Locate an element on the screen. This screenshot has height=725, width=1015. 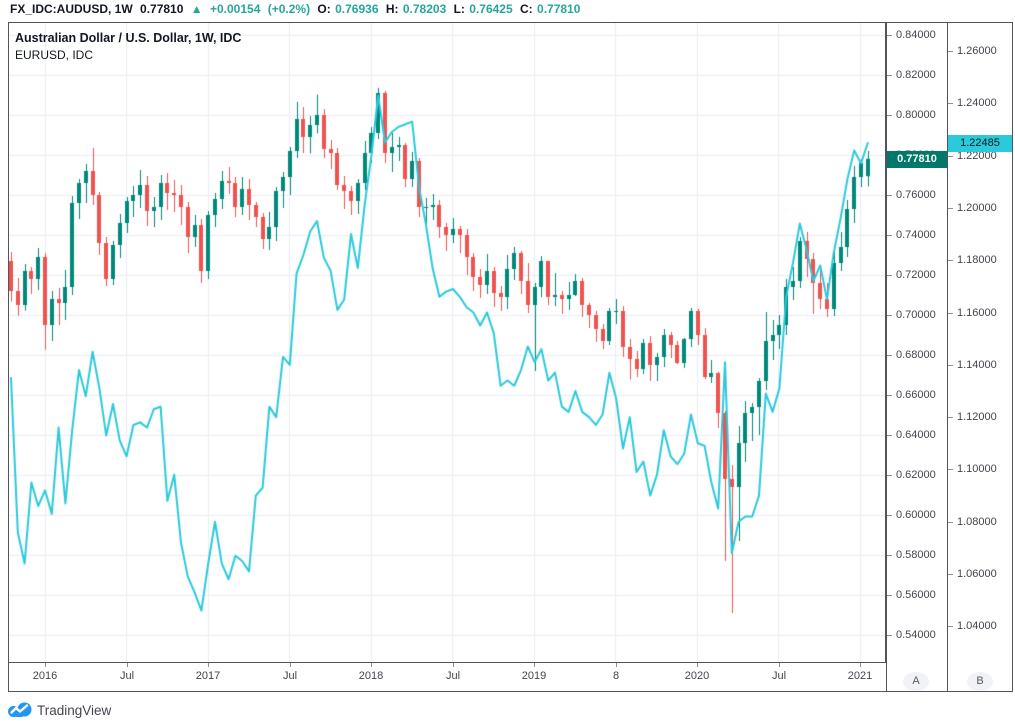
time-tick-label: 2017 is located at coordinates (208, 676).